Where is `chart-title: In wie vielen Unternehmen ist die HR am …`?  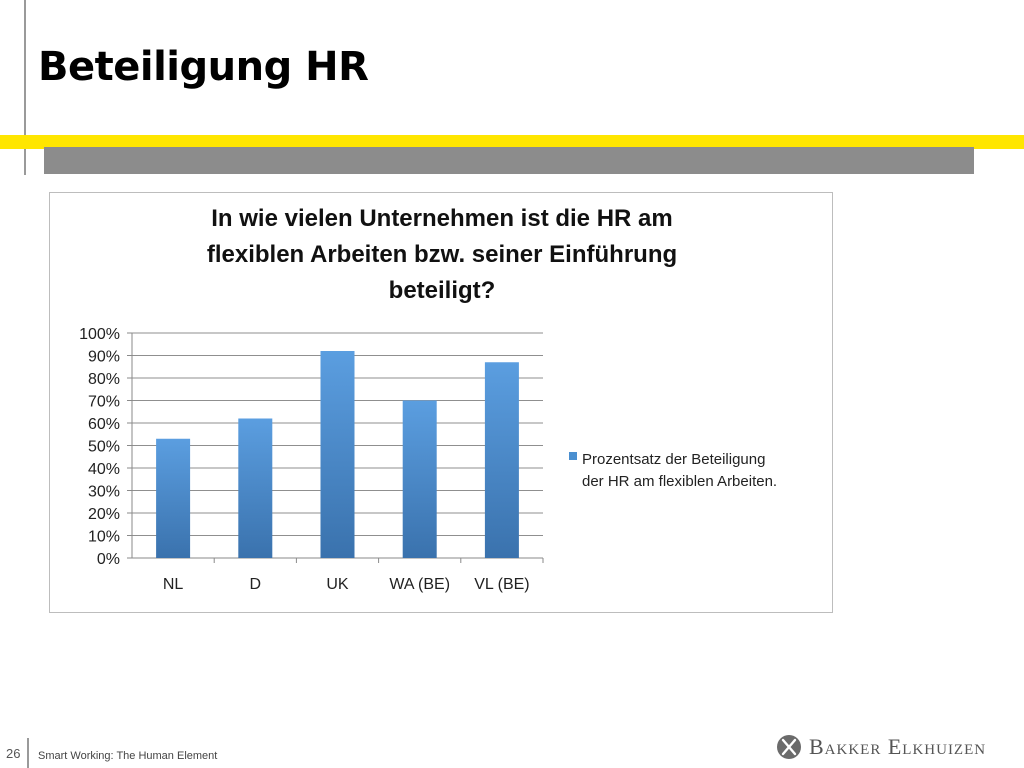 chart-title: In wie vielen Unternehmen ist die HR am … is located at coordinates (442, 255).